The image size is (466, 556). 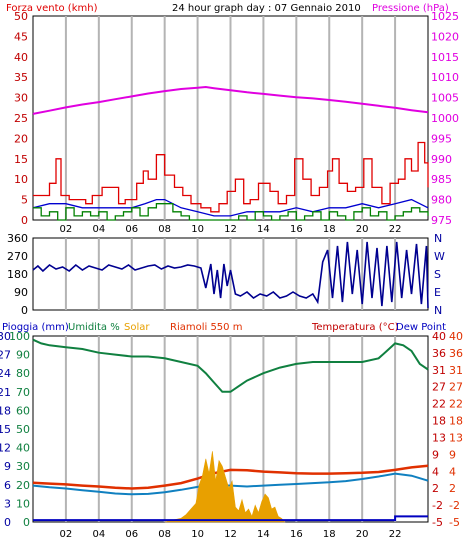 What do you see at coordinates (164, 534) in the screenshot?
I see `x-tick-label: 08` at bounding box center [164, 534].